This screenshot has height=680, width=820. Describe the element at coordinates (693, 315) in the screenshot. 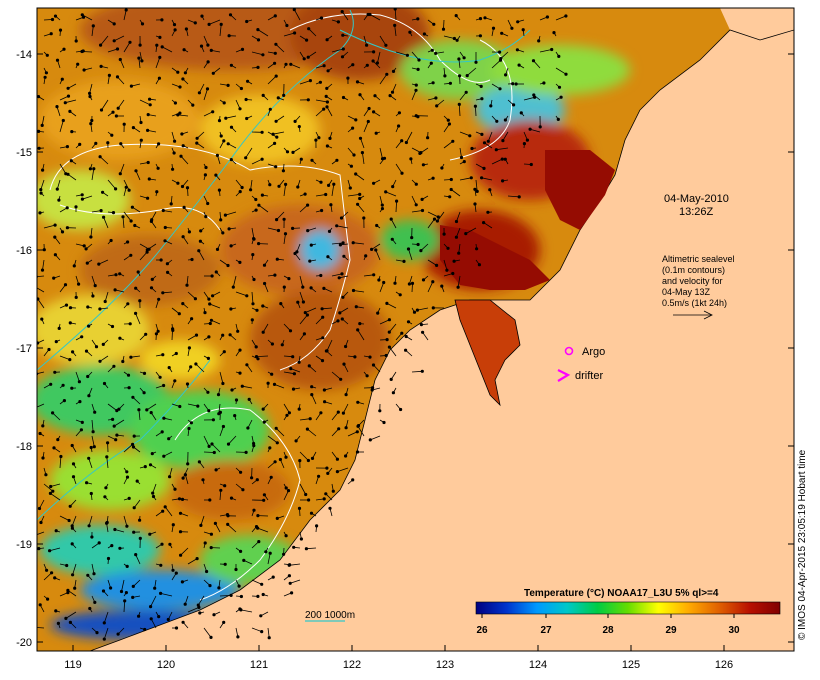

I see `scale-arrow-icon` at that location.